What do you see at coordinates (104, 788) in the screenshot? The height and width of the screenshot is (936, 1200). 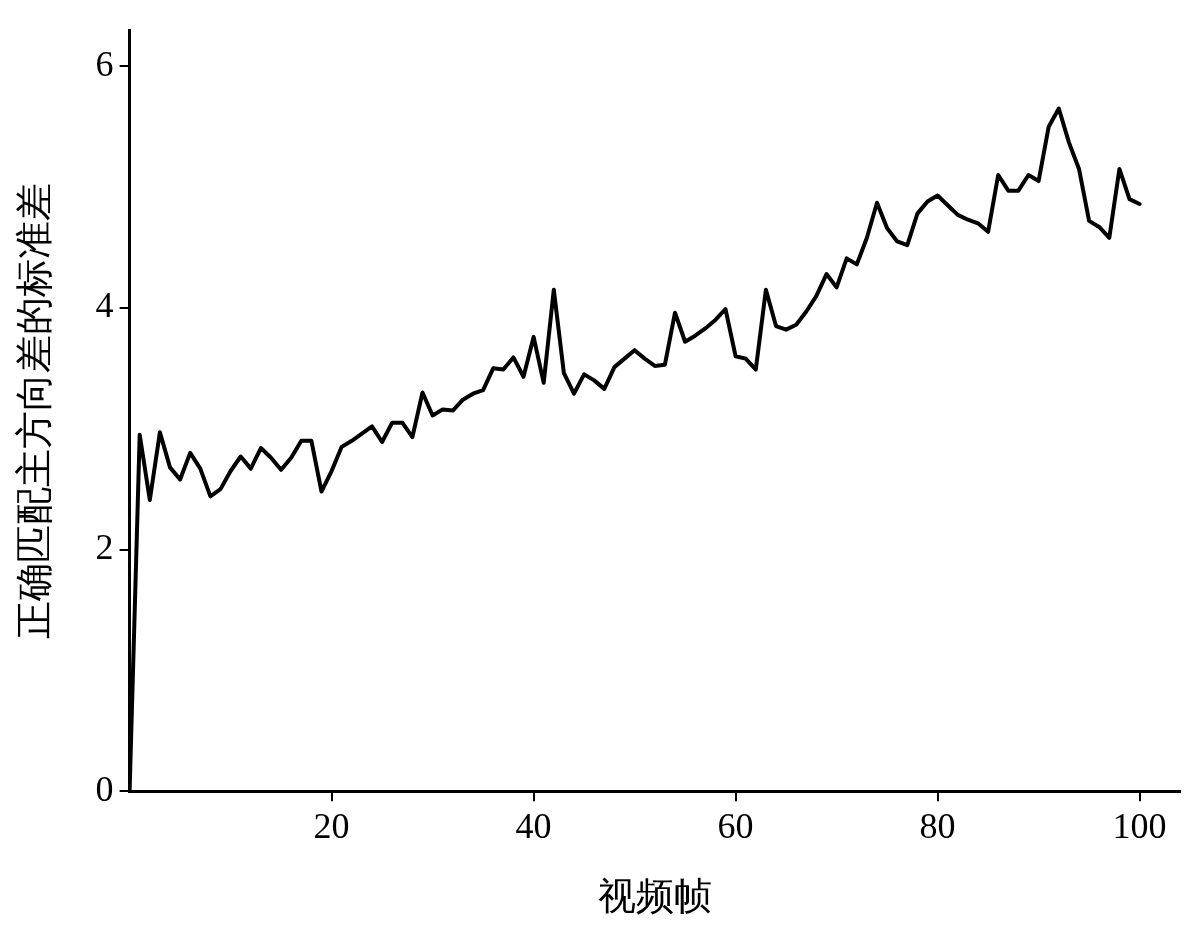 I see `y-tick-label: 0` at bounding box center [104, 788].